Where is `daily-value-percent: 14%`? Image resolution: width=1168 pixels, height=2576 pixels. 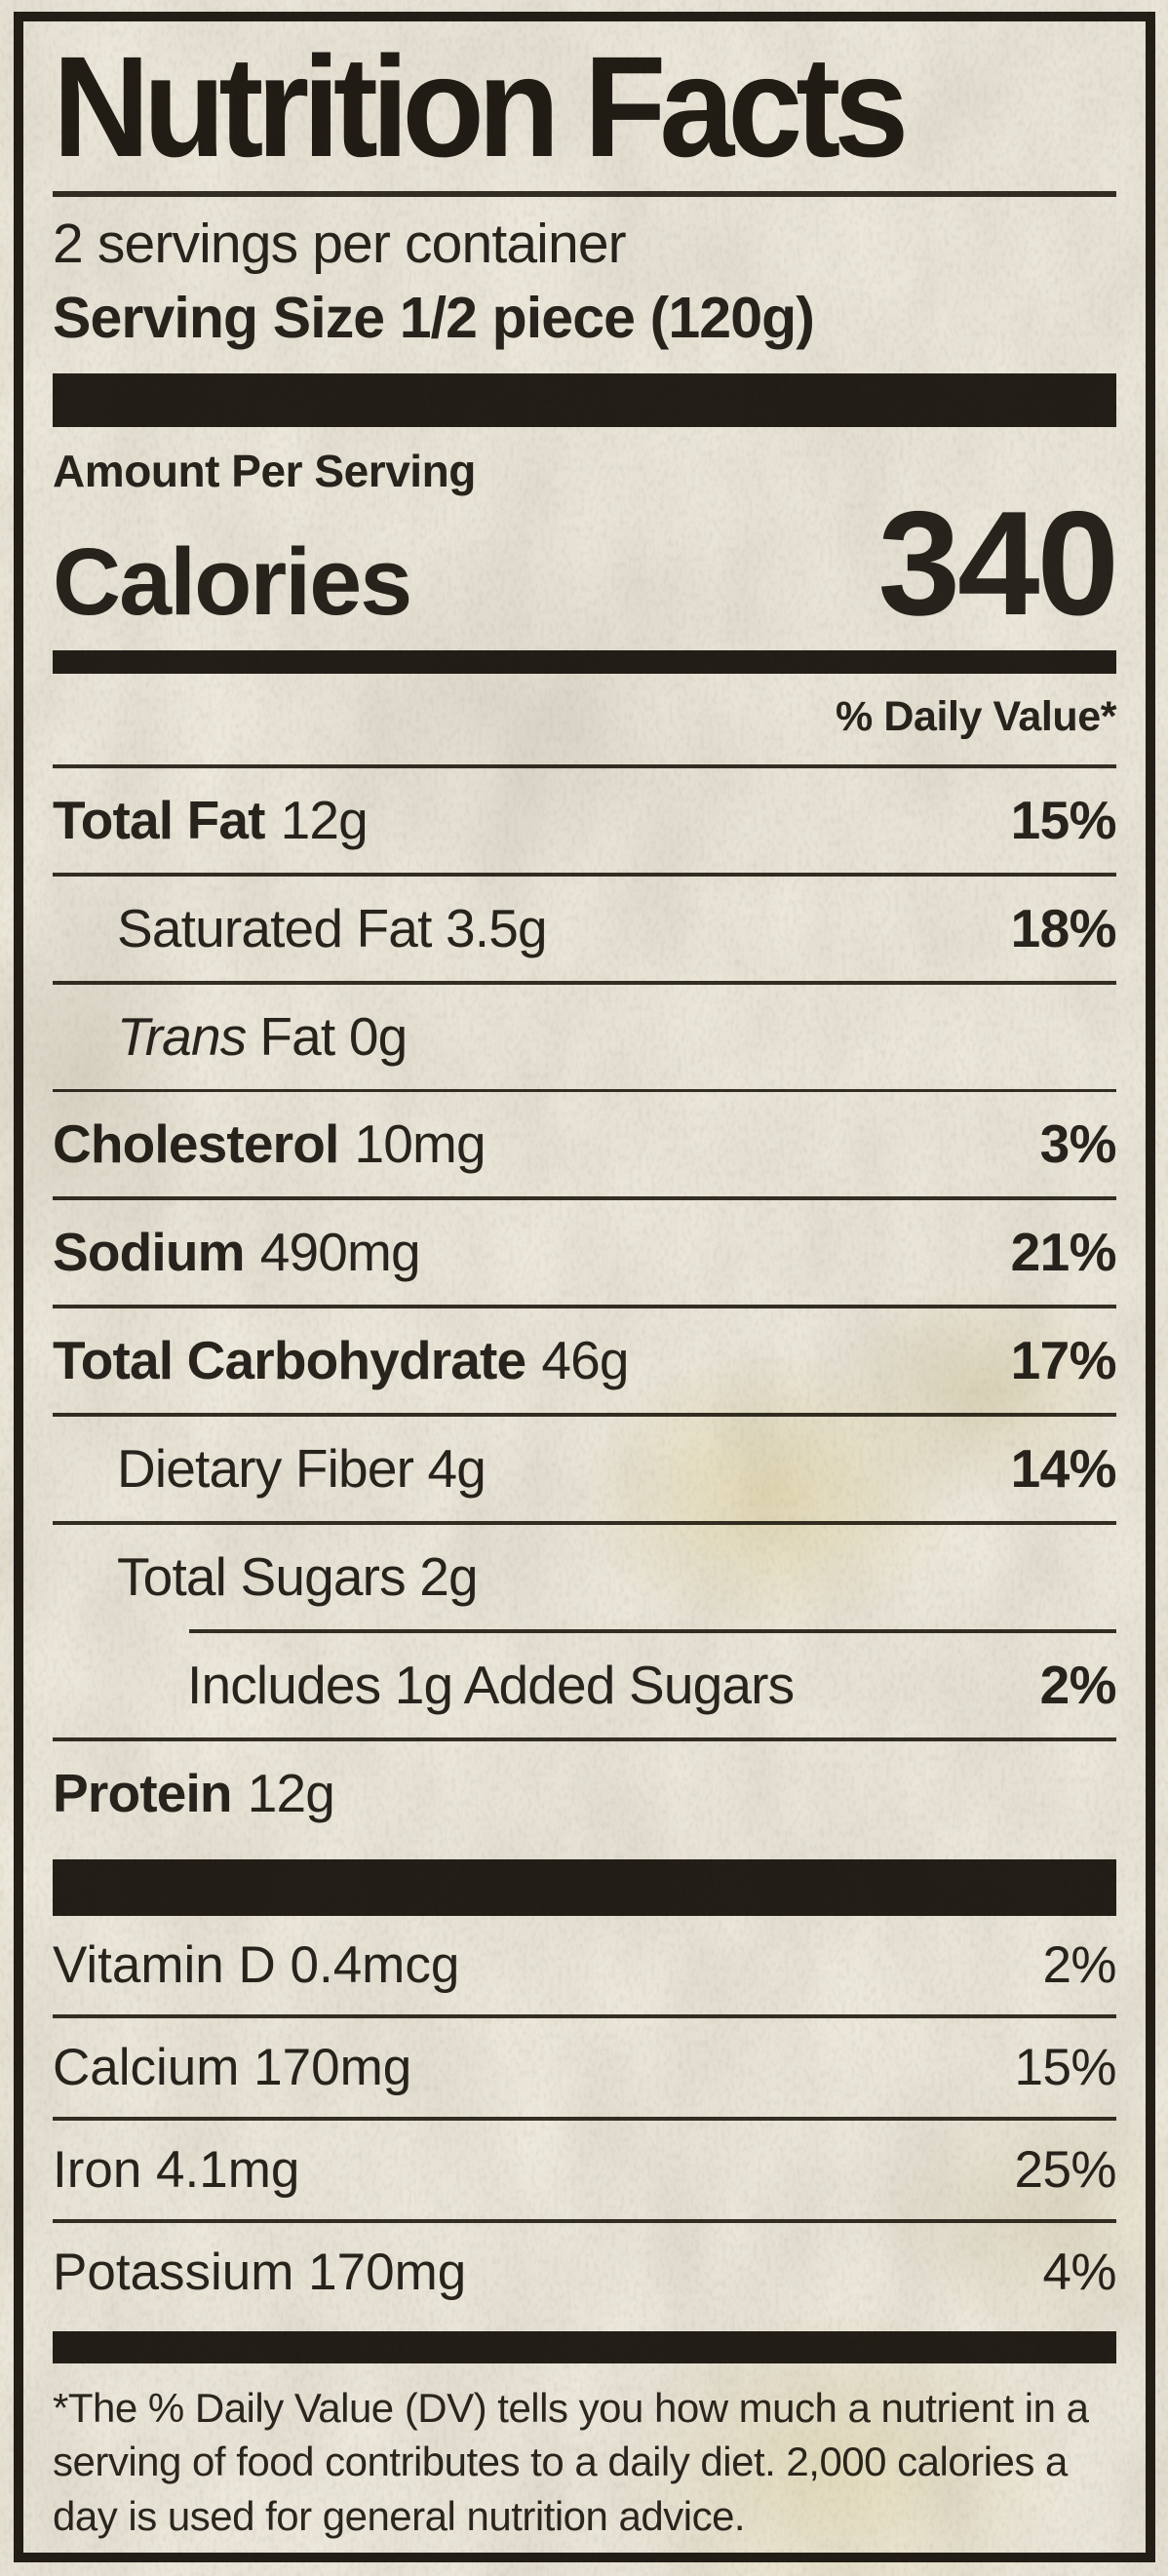 daily-value-percent: 14% is located at coordinates (1063, 1469).